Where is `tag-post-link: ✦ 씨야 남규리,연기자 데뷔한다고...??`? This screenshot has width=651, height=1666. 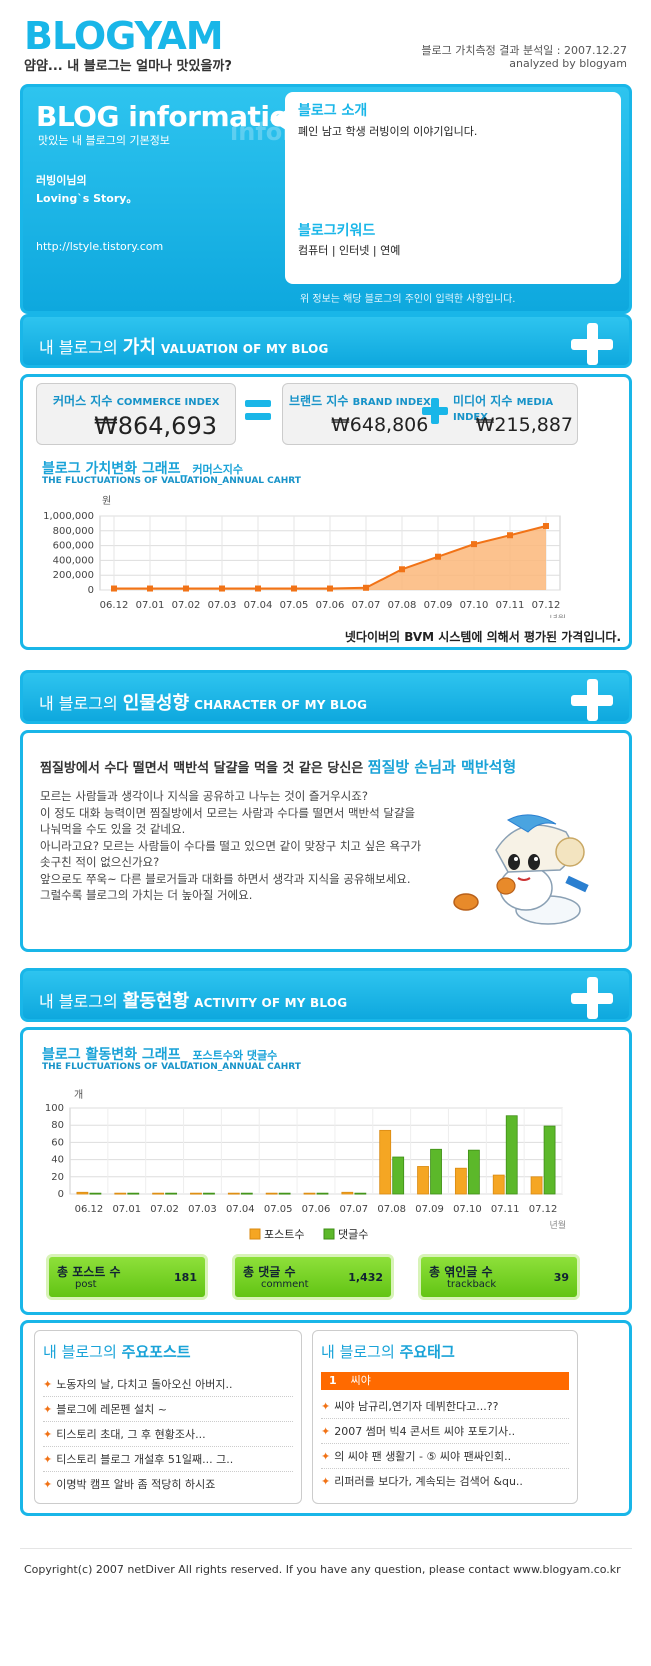 tag-post-link: ✦ 씨야 남규리,연기자 데뷔한다고...?? is located at coordinates (445, 1406).